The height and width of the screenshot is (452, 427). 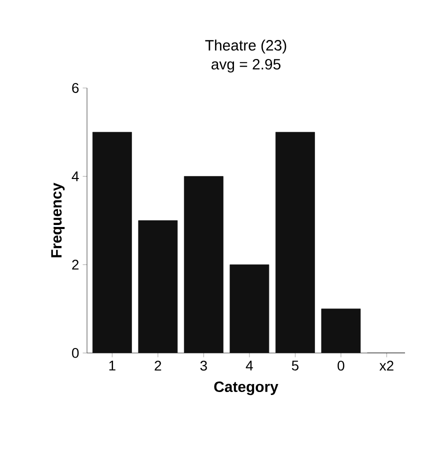 What do you see at coordinates (246, 65) in the screenshot?
I see `chart-subtitle: avg = 2.95` at bounding box center [246, 65].